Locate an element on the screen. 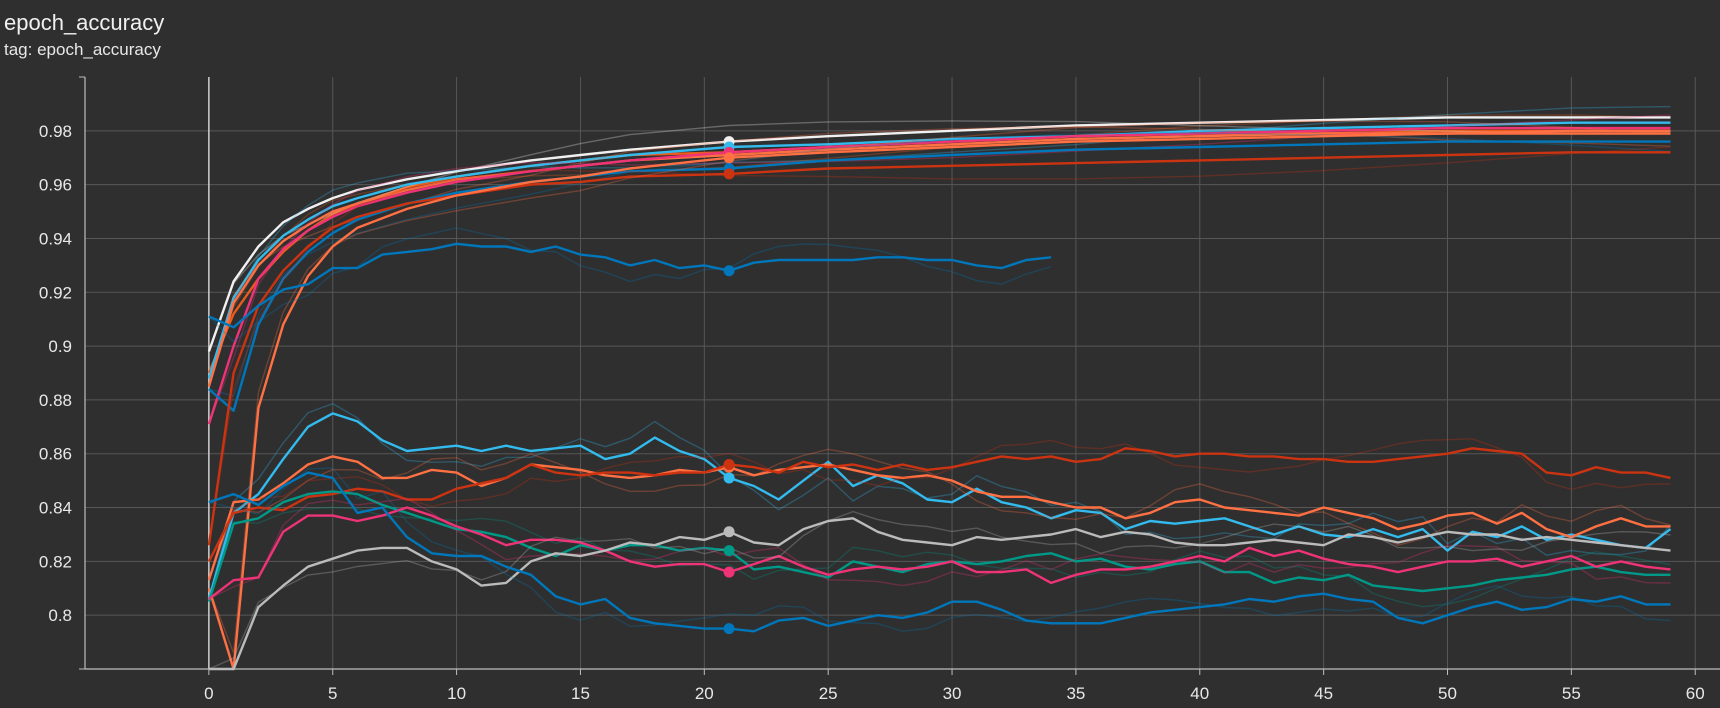 This screenshot has height=708, width=1720. x-tick-label: 10 is located at coordinates (456, 693).